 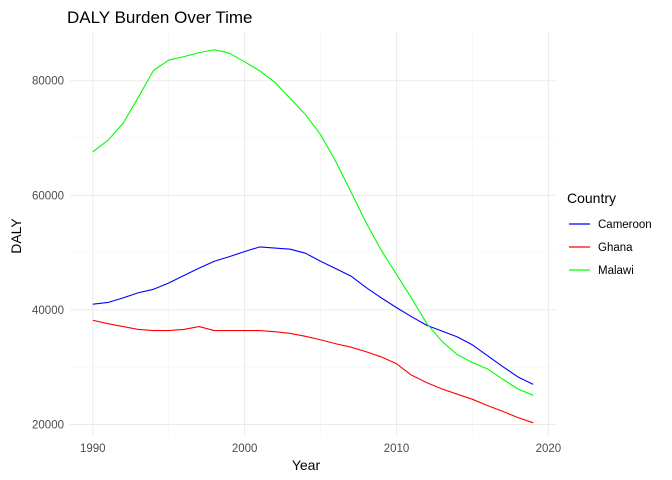 What do you see at coordinates (615, 248) in the screenshot?
I see `legend-label-ghana: Ghana` at bounding box center [615, 248].